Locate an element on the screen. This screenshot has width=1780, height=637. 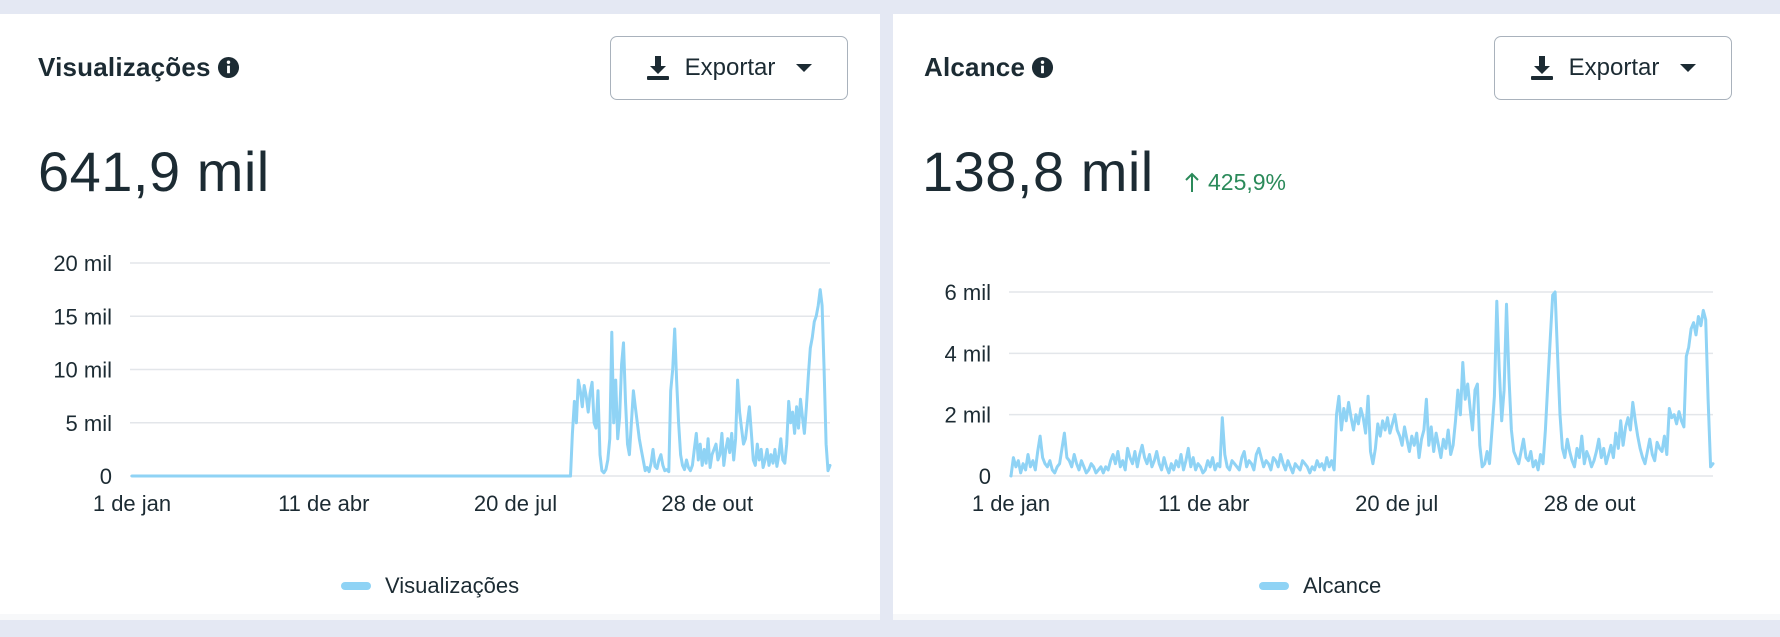
y-tick-label: 6 mil is located at coordinates (968, 292).